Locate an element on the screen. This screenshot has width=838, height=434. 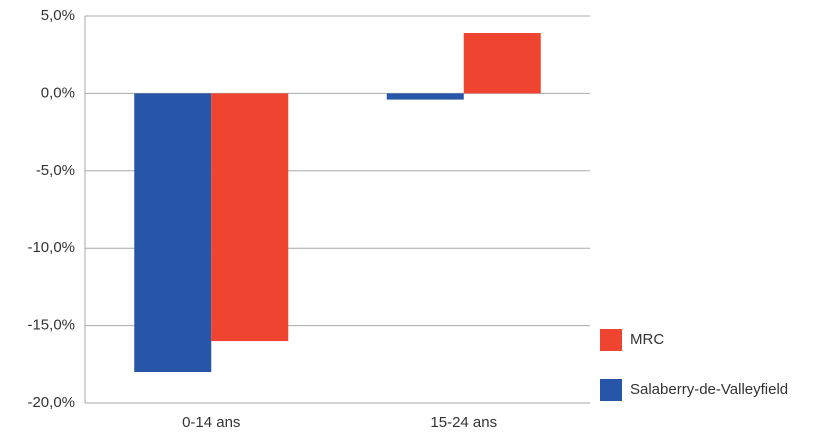
y-tick-label: 0,0% is located at coordinates (58, 92).